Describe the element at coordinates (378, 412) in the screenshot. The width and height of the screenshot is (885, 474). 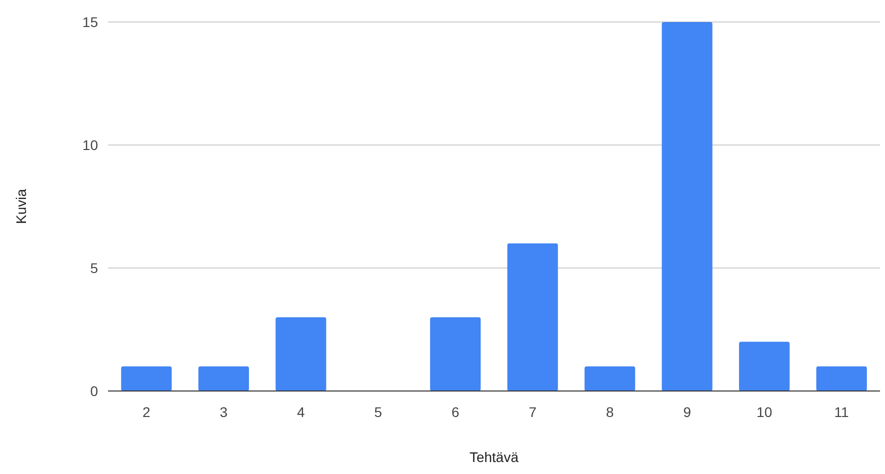
I see `x-tick-label: 5` at that location.